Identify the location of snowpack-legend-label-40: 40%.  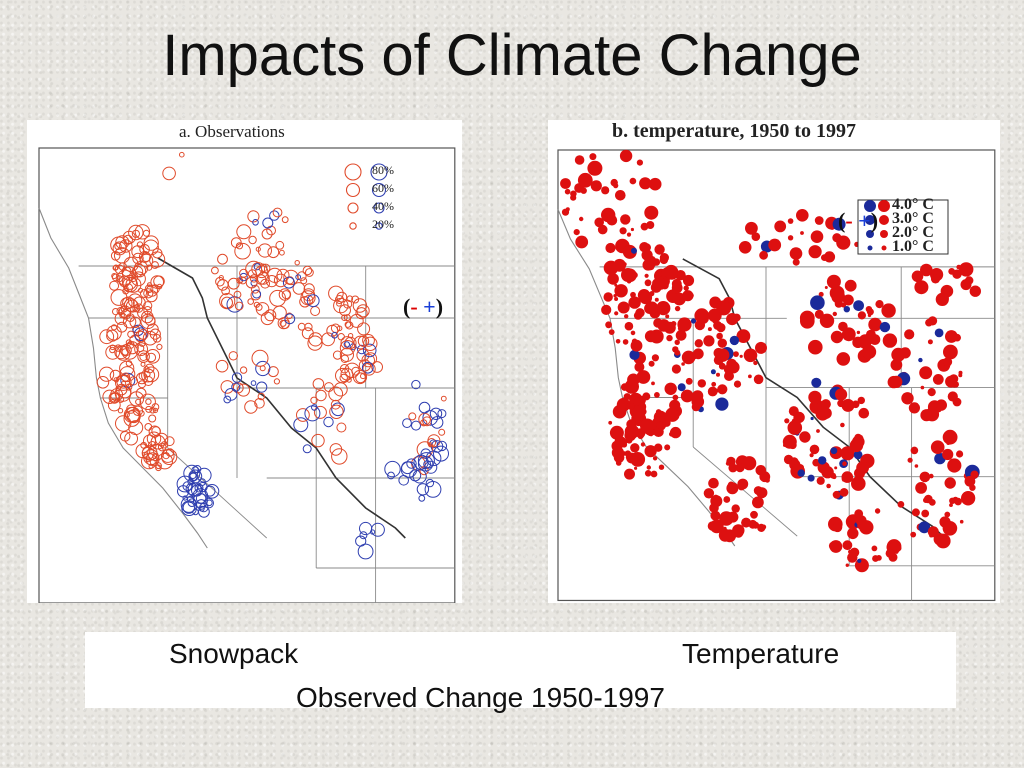
(383, 206).